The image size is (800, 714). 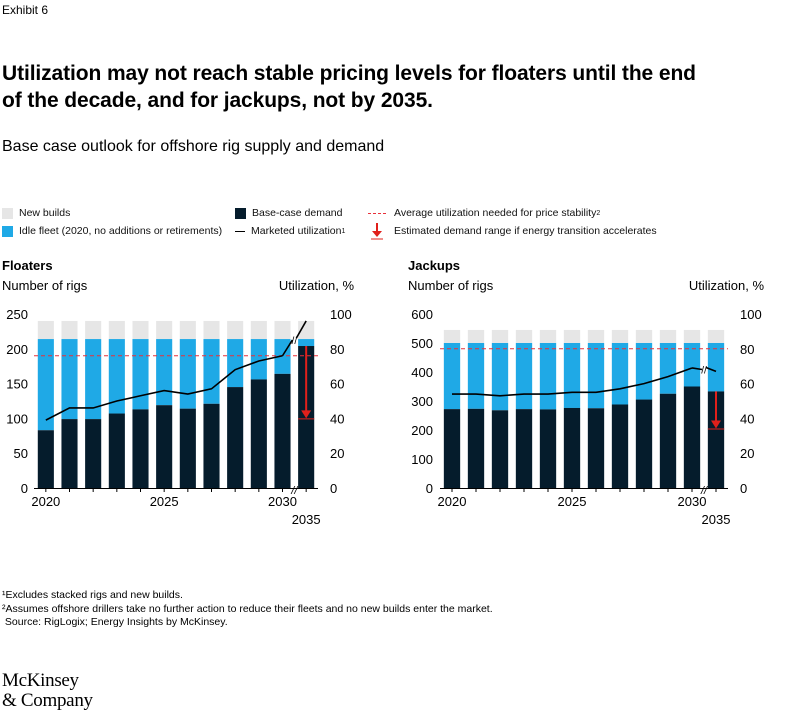 I want to click on y-tick-label: 100, so click(x=422, y=459).